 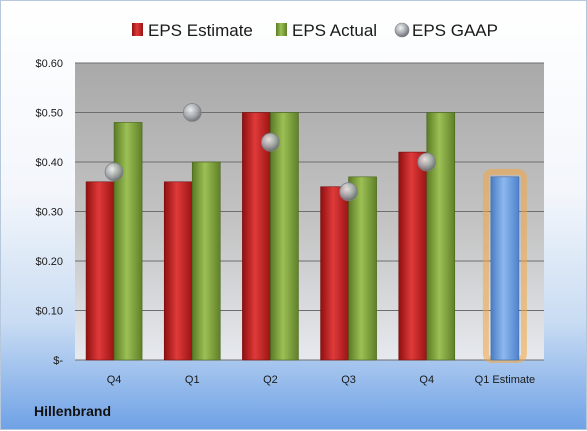 I want to click on legend-label: EPS Actual, so click(x=334, y=30).